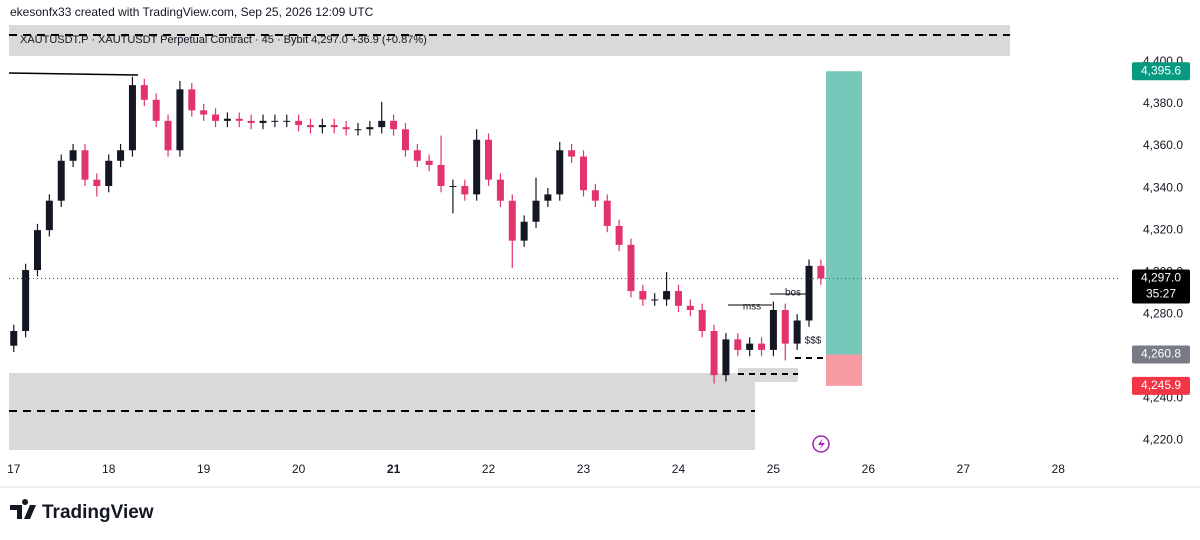 This screenshot has width=1200, height=540. What do you see at coordinates (679, 469) in the screenshot?
I see `x-tick-label: 24` at bounding box center [679, 469].